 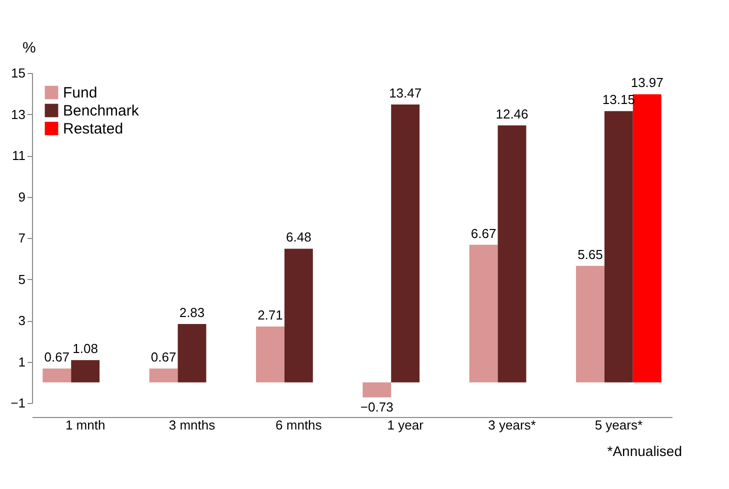 I want to click on data-label: −0.73, so click(x=377, y=406).